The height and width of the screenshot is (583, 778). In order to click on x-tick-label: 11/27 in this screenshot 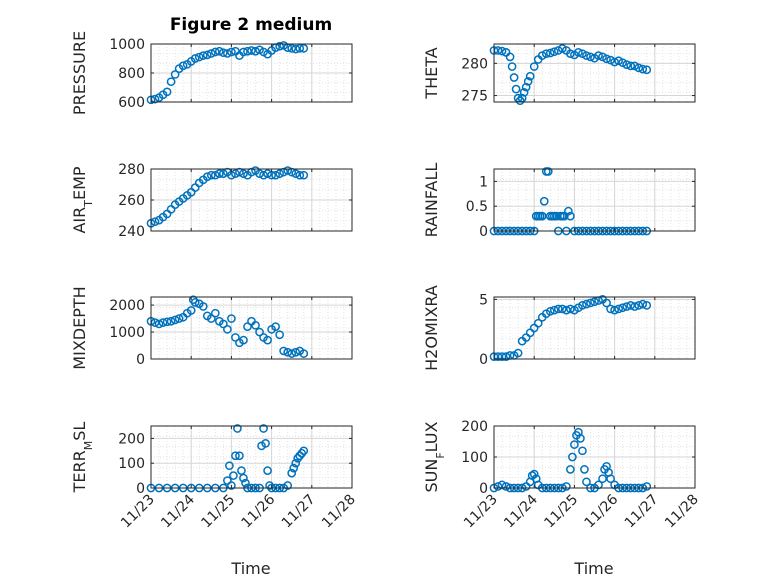, I will do `click(299, 512)`.